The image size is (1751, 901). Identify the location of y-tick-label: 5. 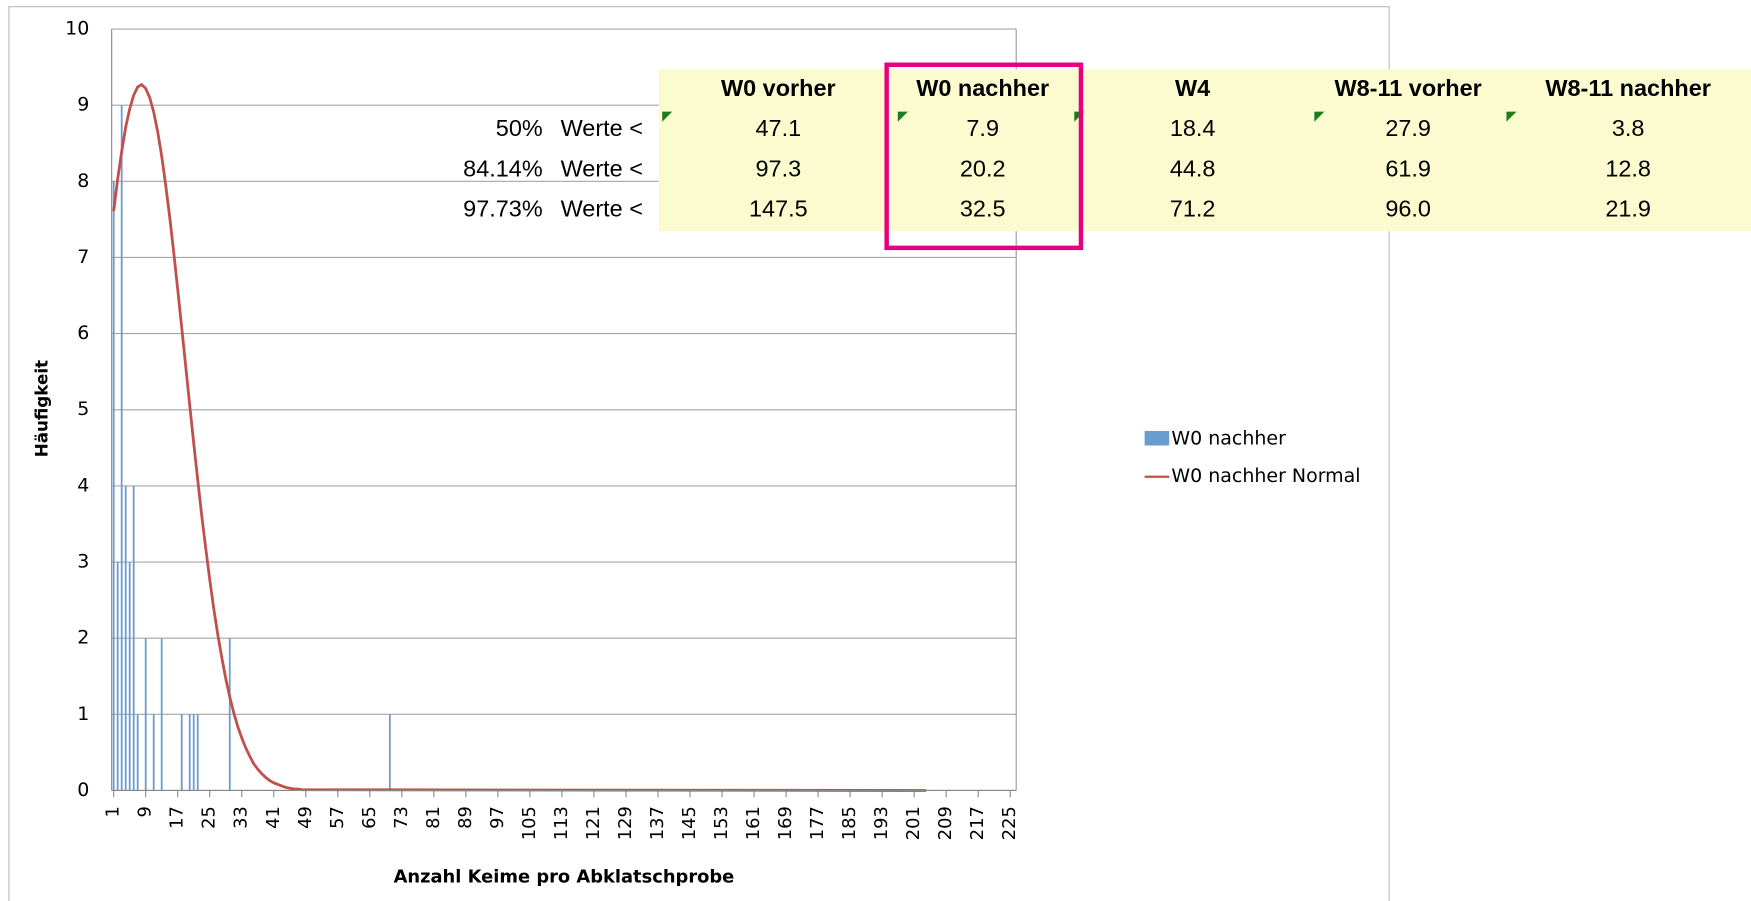
(83, 409).